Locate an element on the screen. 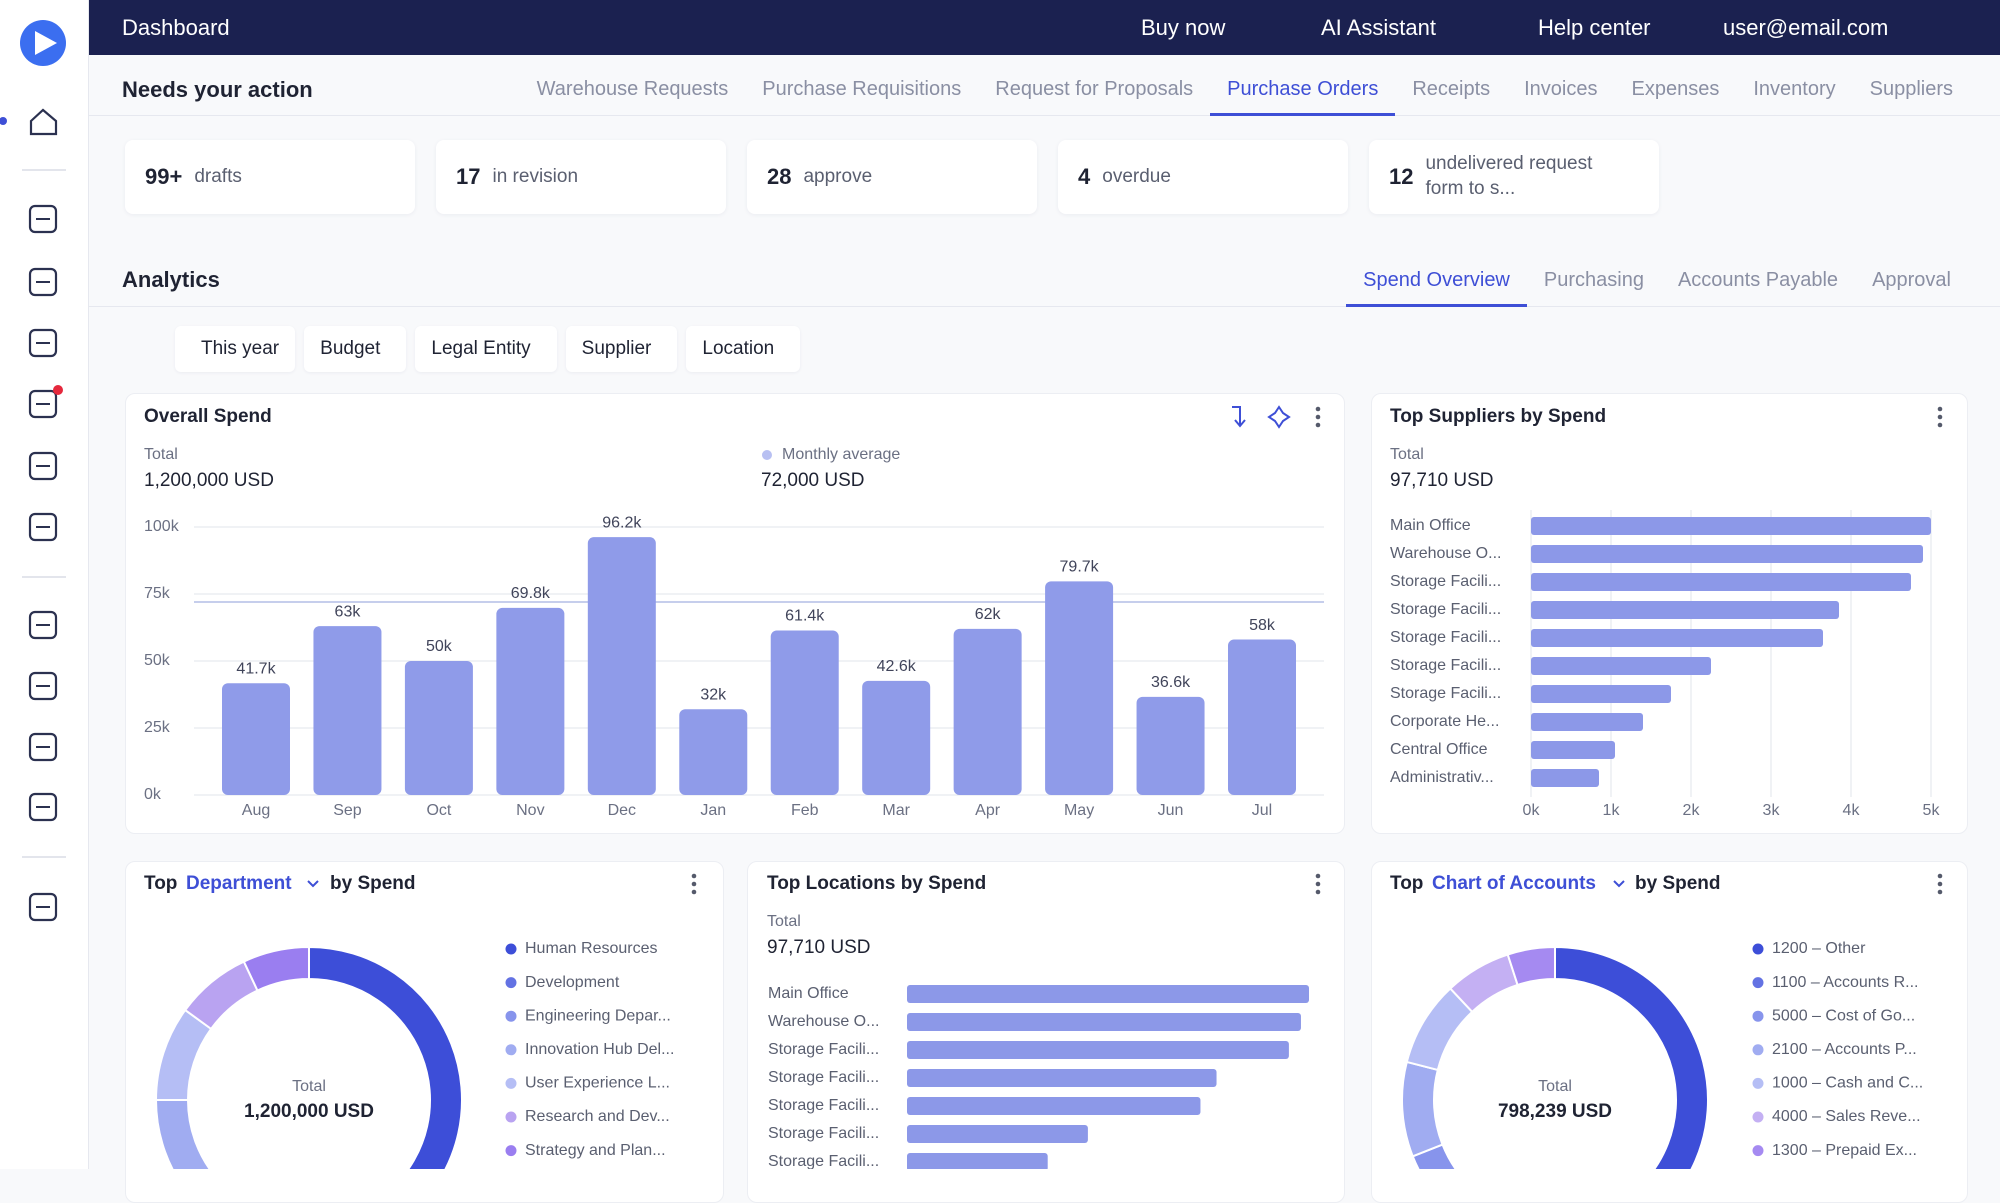 The width and height of the screenshot is (2000, 1203). filter-chip: This year is located at coordinates (235, 349).